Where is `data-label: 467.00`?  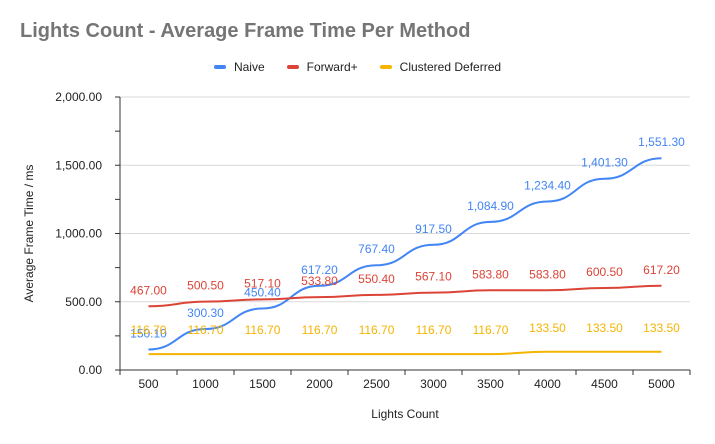 data-label: 467.00 is located at coordinates (148, 290).